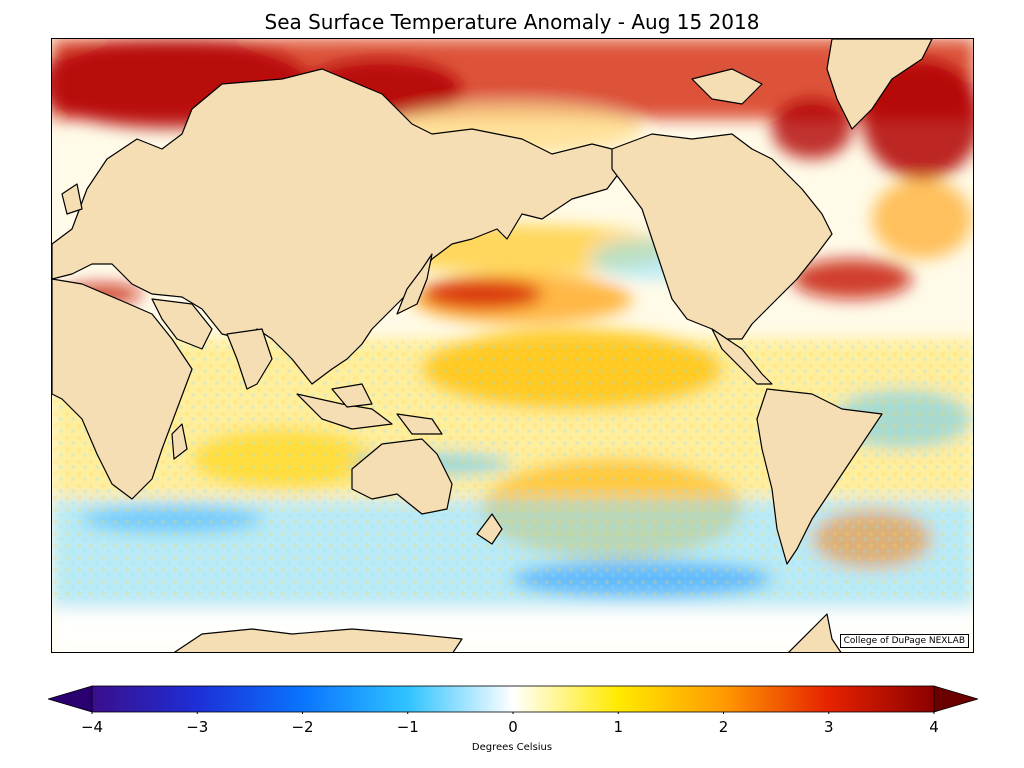 The height and width of the screenshot is (768, 1024). Describe the element at coordinates (414, 284) in the screenshot. I see `land-japan` at that location.